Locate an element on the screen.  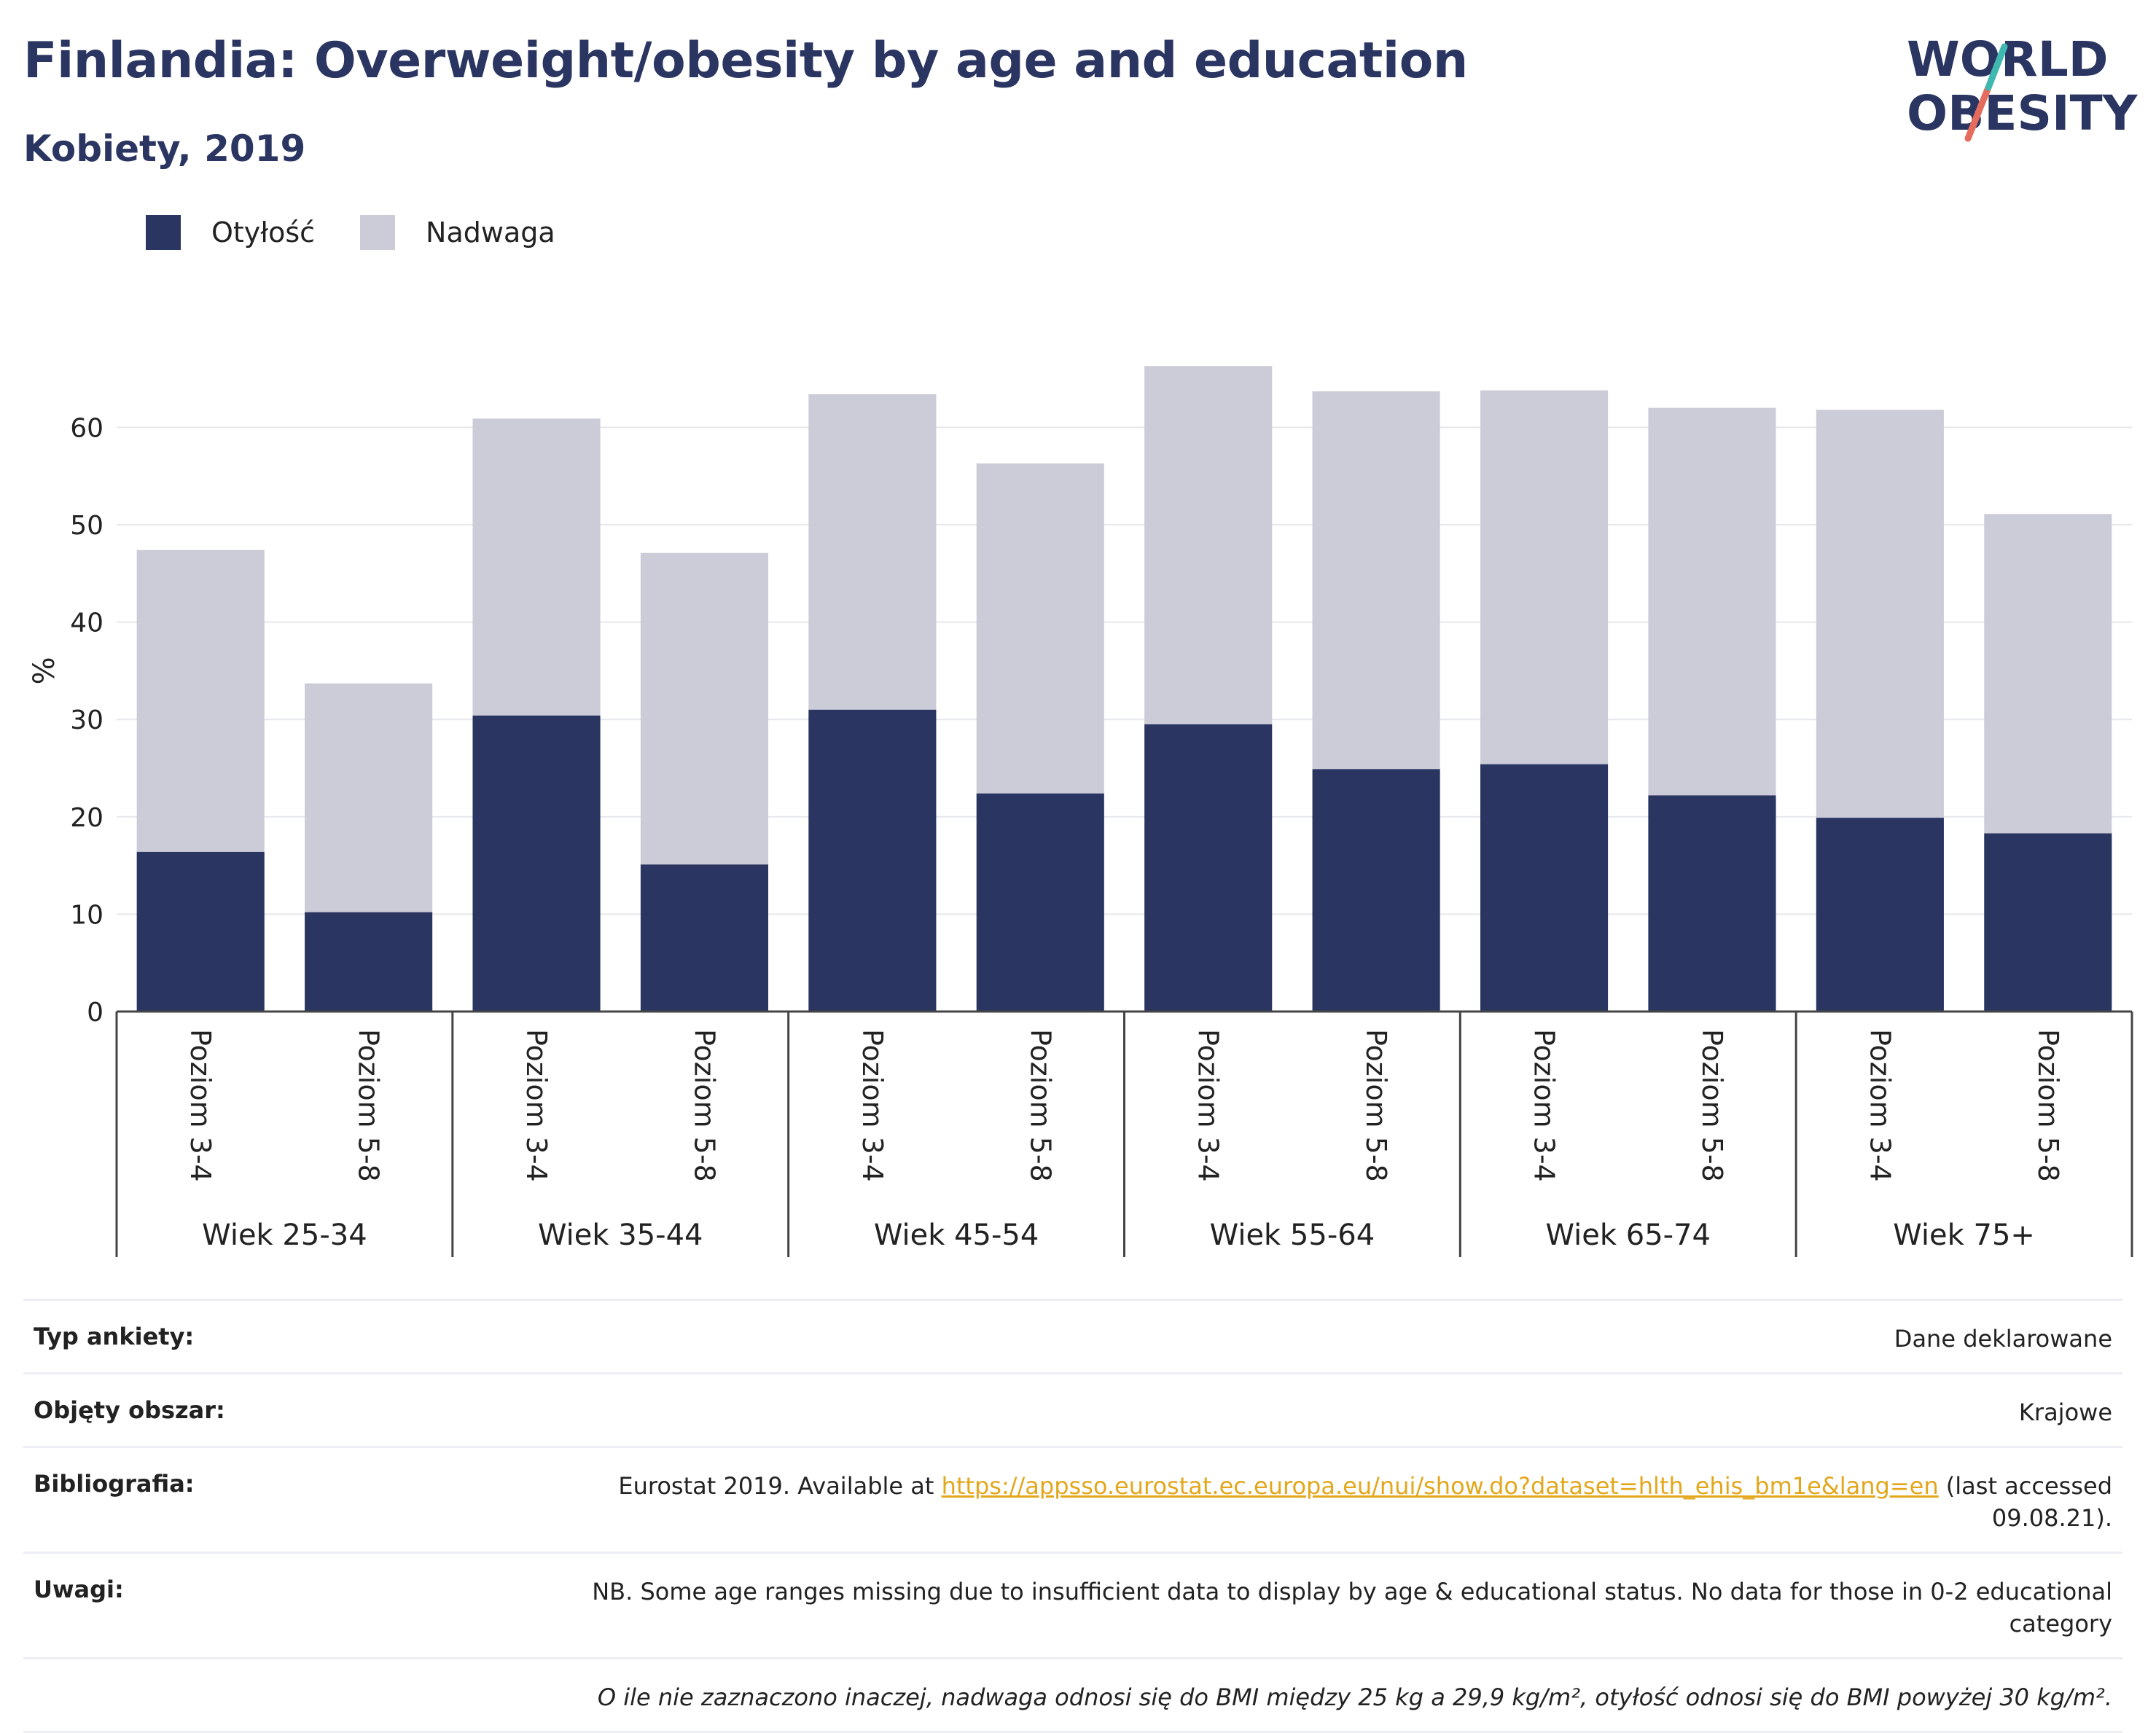
y-tick-label: 50 is located at coordinates (86, 526).